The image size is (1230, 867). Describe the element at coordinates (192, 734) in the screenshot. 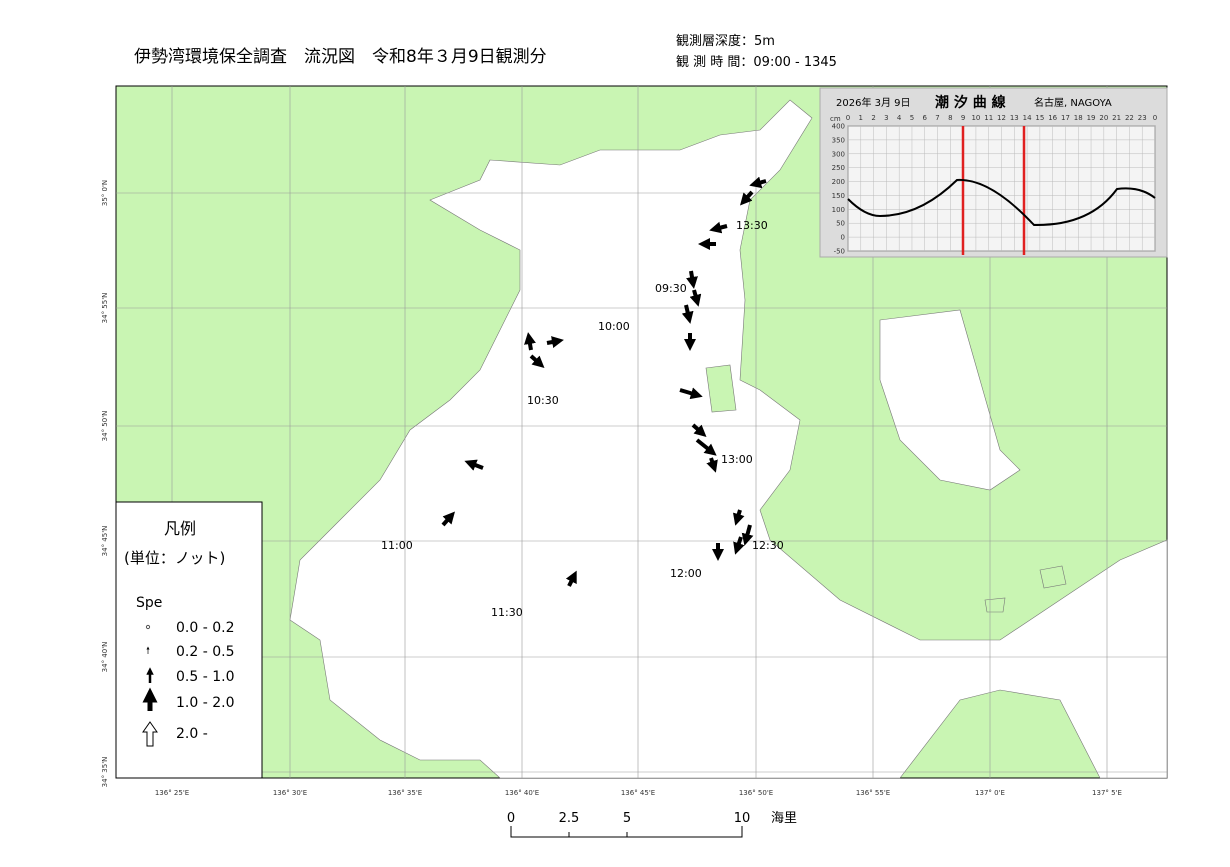

I see `legend-item: 2.0 -` at that location.